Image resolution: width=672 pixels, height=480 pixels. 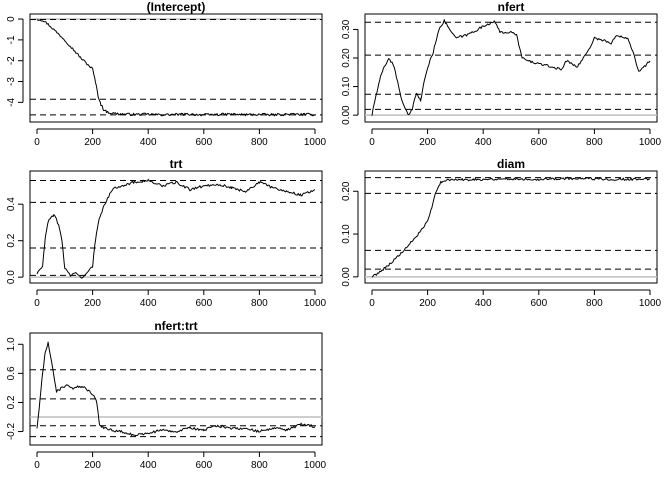 What do you see at coordinates (11, 344) in the screenshot?
I see `y-tick-label: 1.0` at bounding box center [11, 344].